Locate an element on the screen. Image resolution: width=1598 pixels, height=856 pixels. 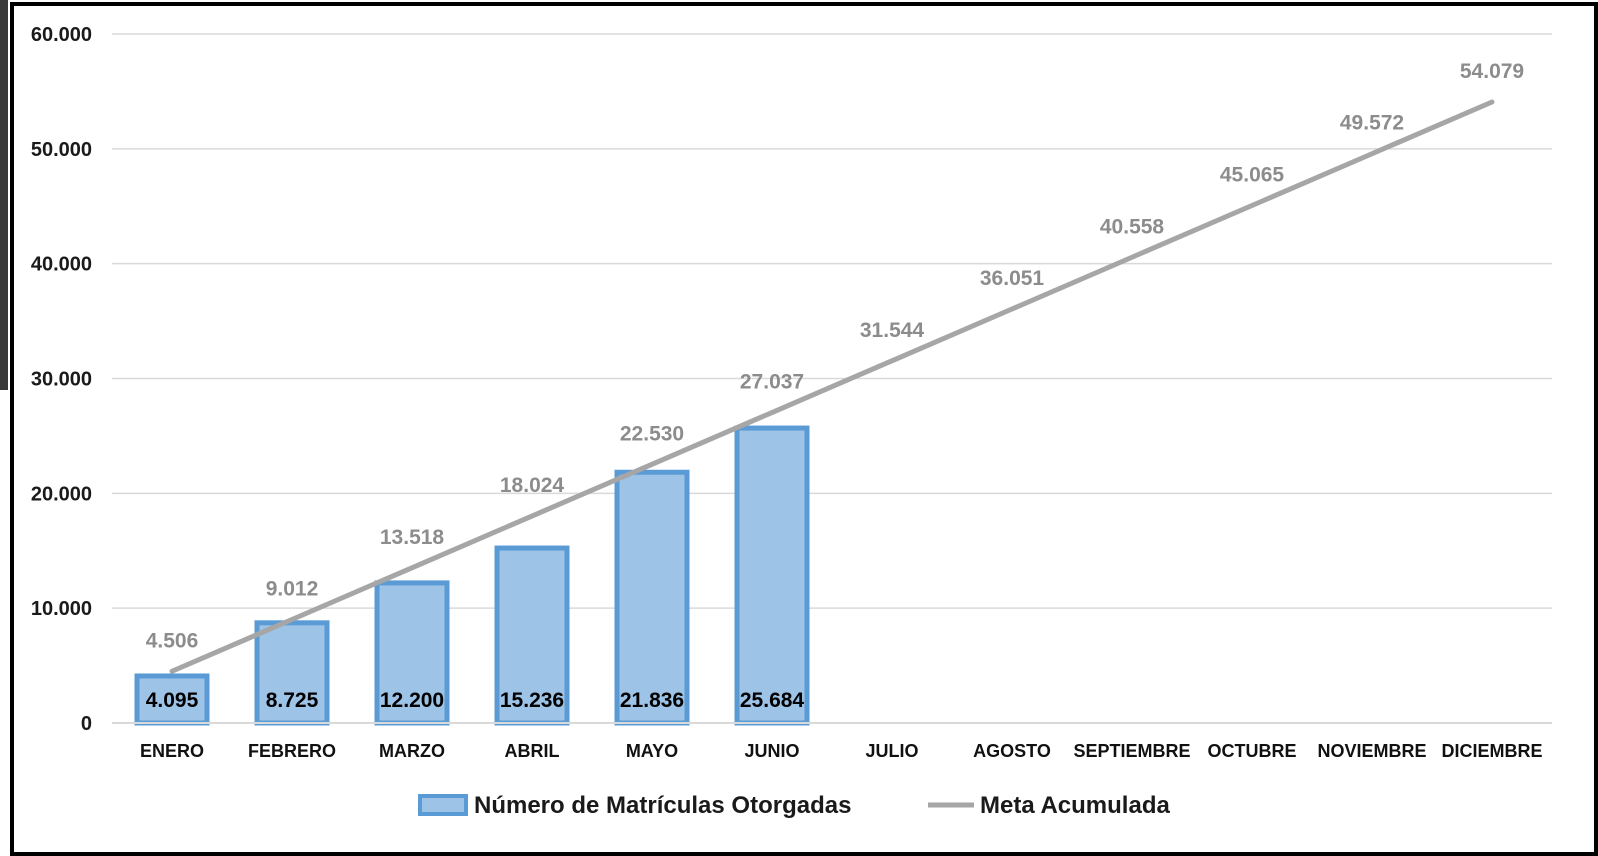
y-tick-label: 60.000 is located at coordinates (61, 35).